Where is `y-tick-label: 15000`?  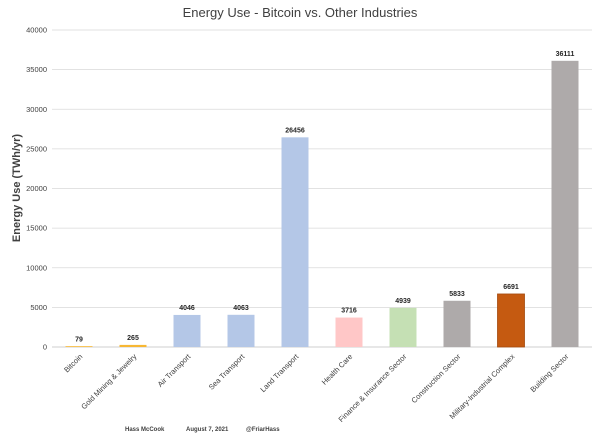 y-tick-label: 15000 is located at coordinates (36, 228).